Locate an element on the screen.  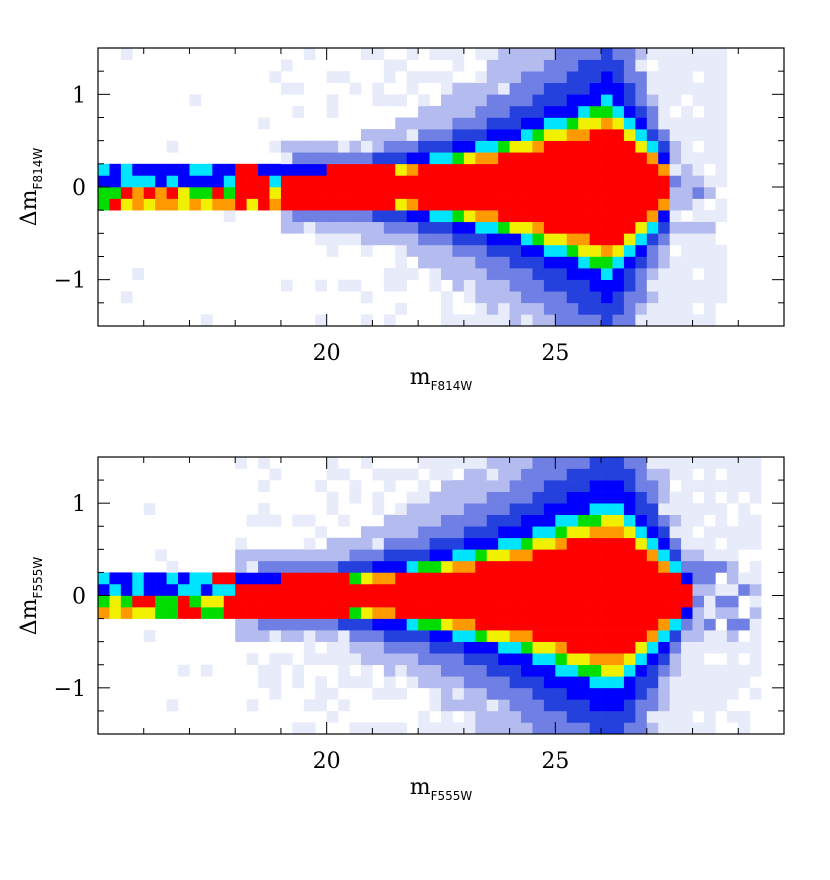
x-axis-title-top: mF814W is located at coordinates (441, 379).